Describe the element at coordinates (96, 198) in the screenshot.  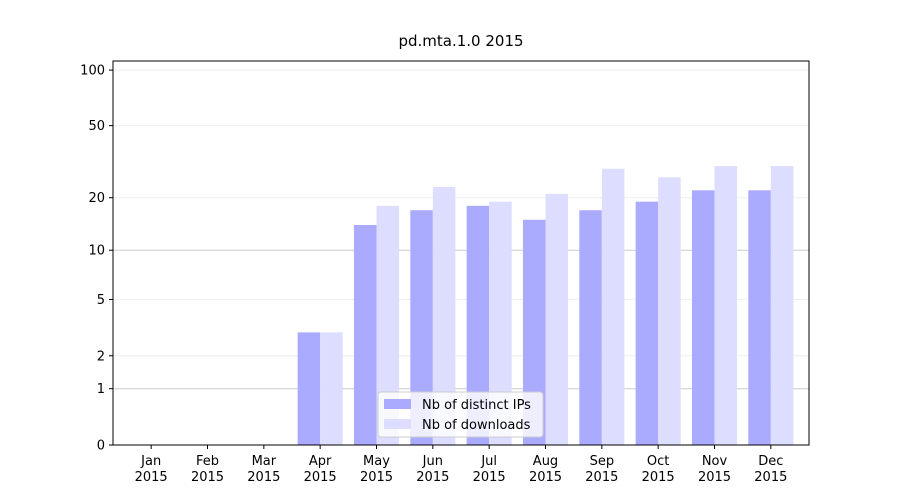
I see `y-tick-label: 20` at that location.